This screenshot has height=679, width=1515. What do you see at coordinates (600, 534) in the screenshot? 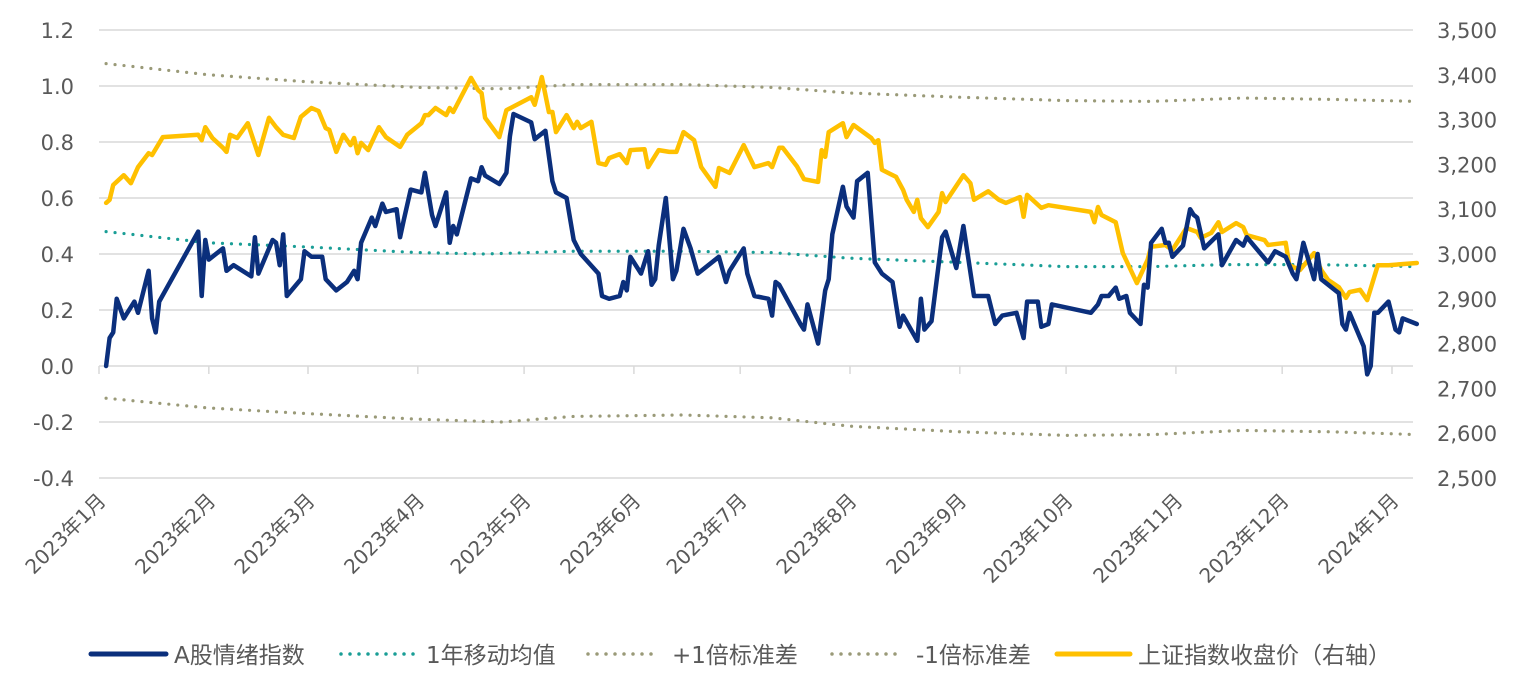
I see `x-tick-label: 2023年6月` at bounding box center [600, 534].